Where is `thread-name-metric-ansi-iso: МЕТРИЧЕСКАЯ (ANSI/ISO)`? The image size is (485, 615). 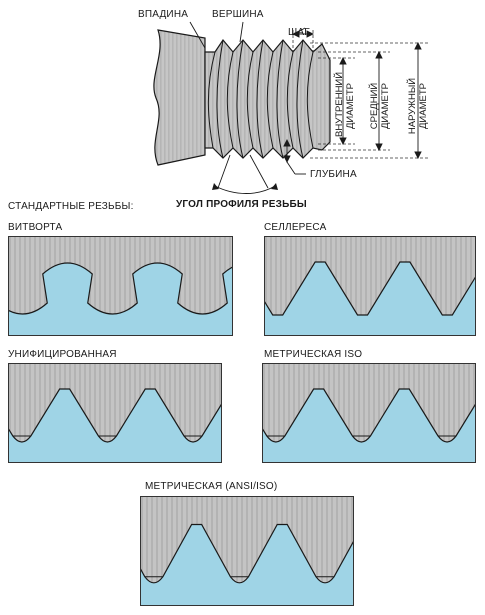
thread-name-metric-ansi-iso: МЕТРИЧЕСКАЯ (ANSI/ISO) is located at coordinates (211, 486).